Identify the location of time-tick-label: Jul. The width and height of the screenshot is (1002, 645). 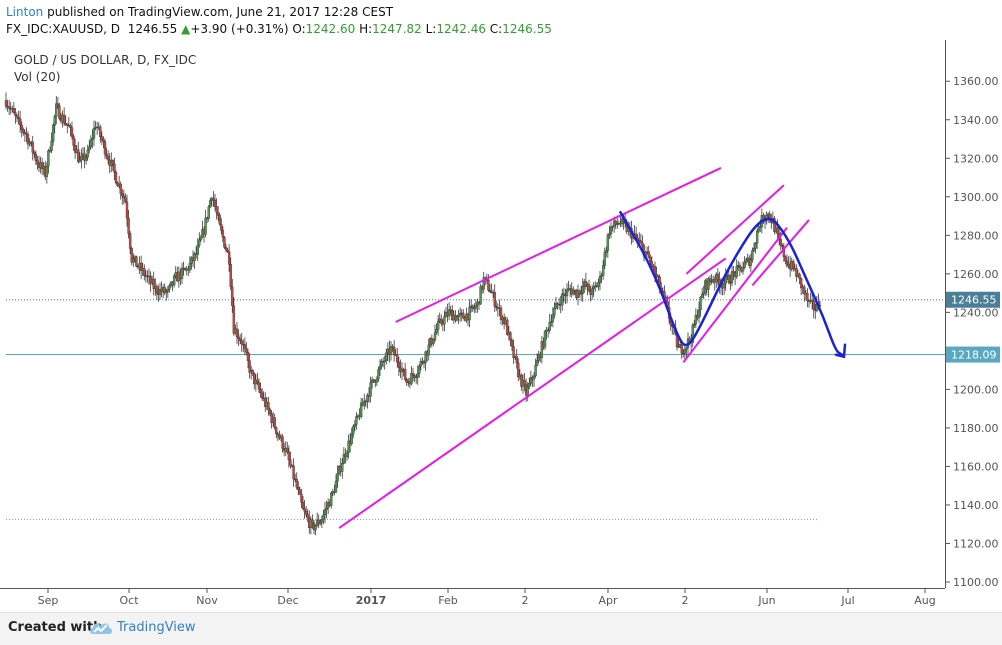
(847, 600).